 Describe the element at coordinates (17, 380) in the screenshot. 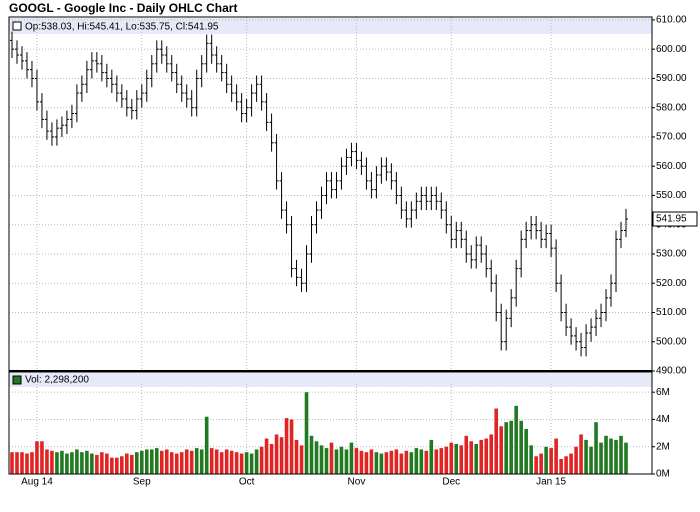

I see `volume-swatch` at that location.